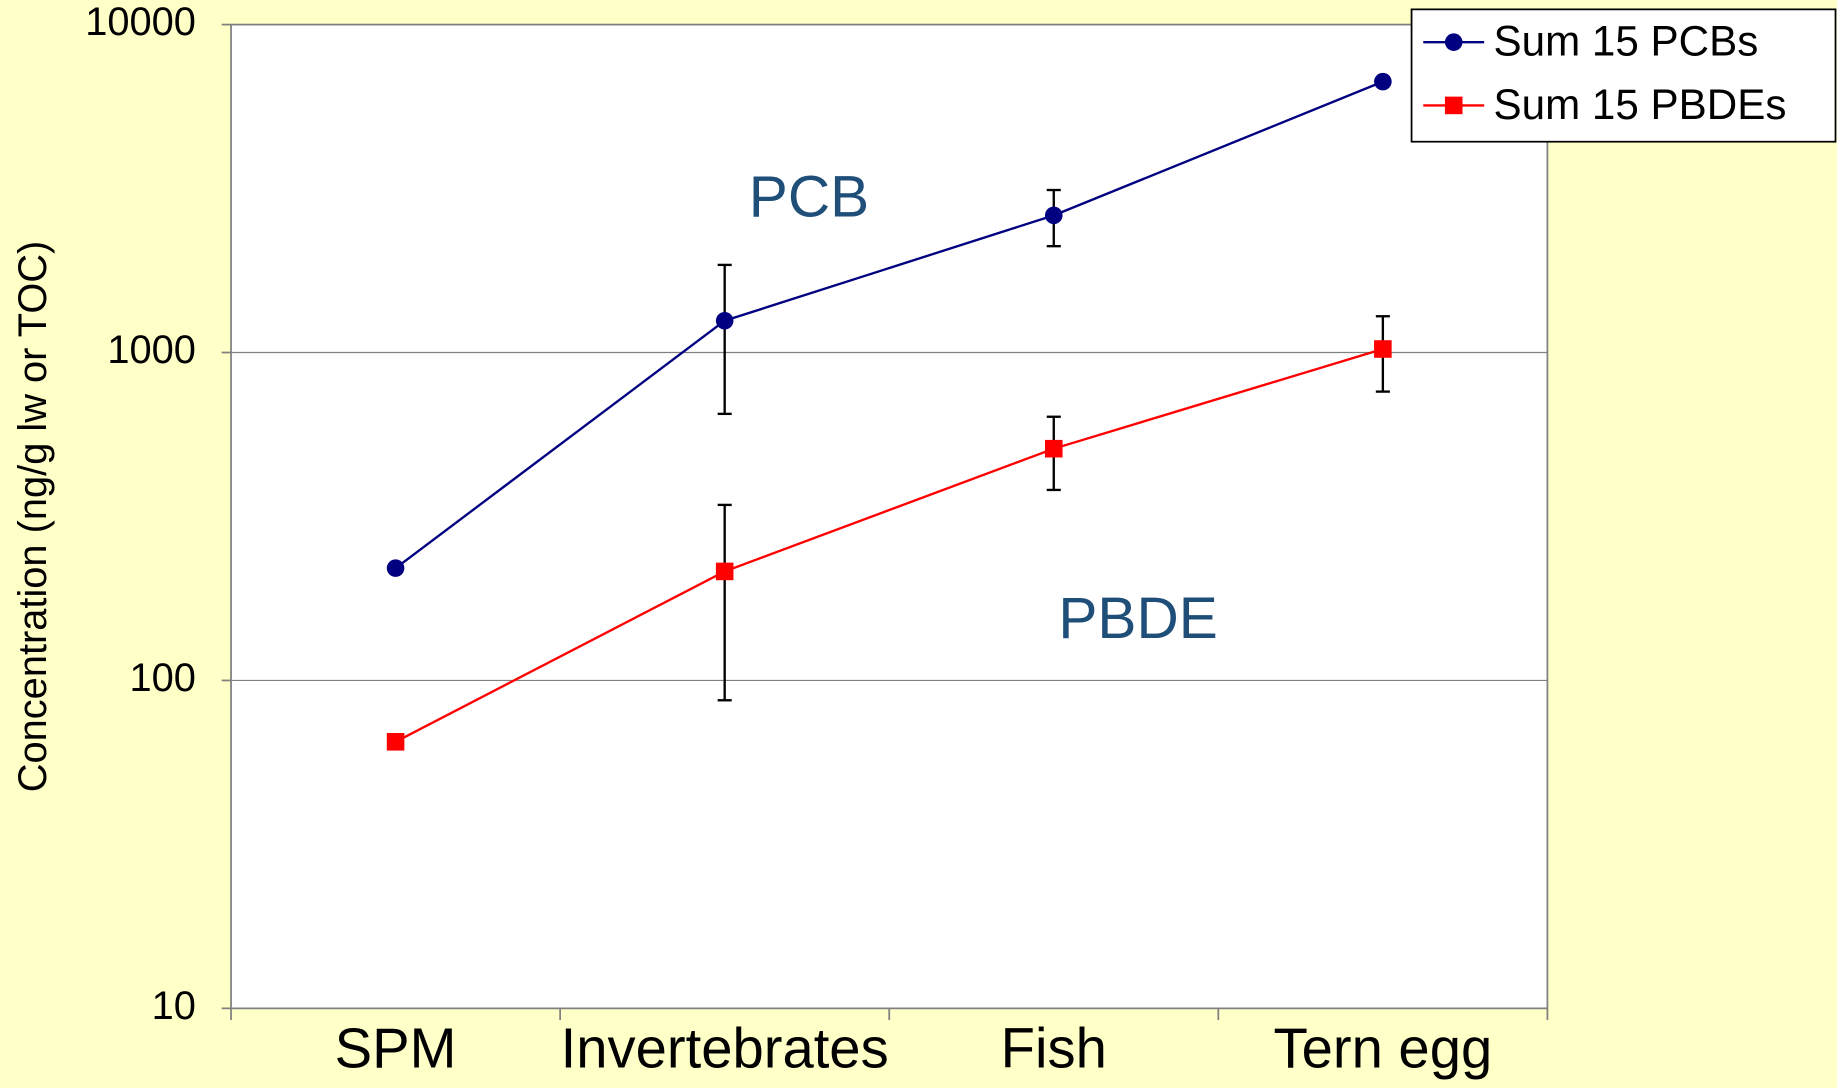 The image size is (1837, 1088). What do you see at coordinates (162, 678) in the screenshot?
I see `y-tick-label: 100` at bounding box center [162, 678].